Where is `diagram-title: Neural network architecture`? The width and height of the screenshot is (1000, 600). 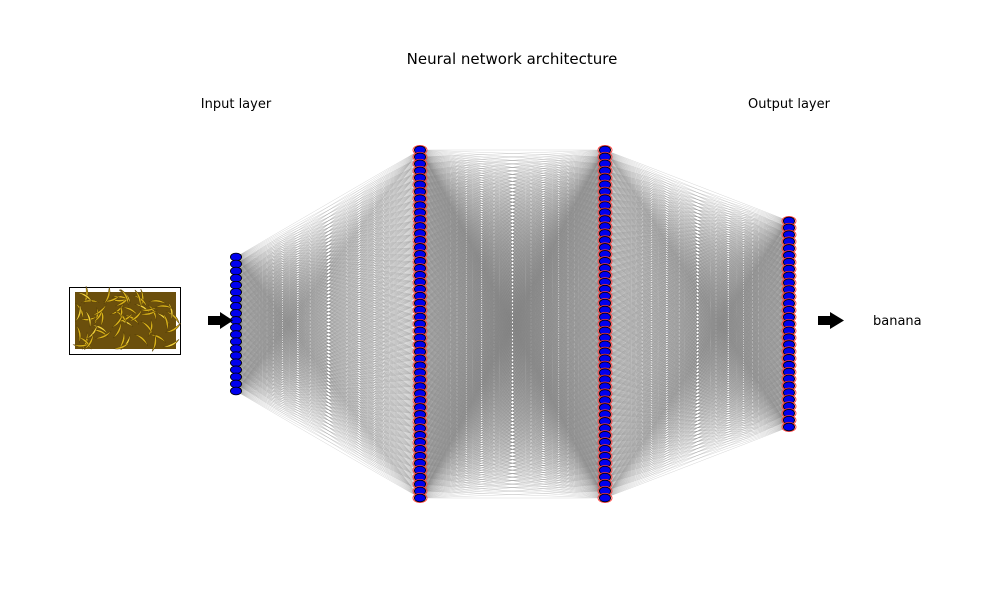
diagram-title: Neural network architecture is located at coordinates (512, 59).